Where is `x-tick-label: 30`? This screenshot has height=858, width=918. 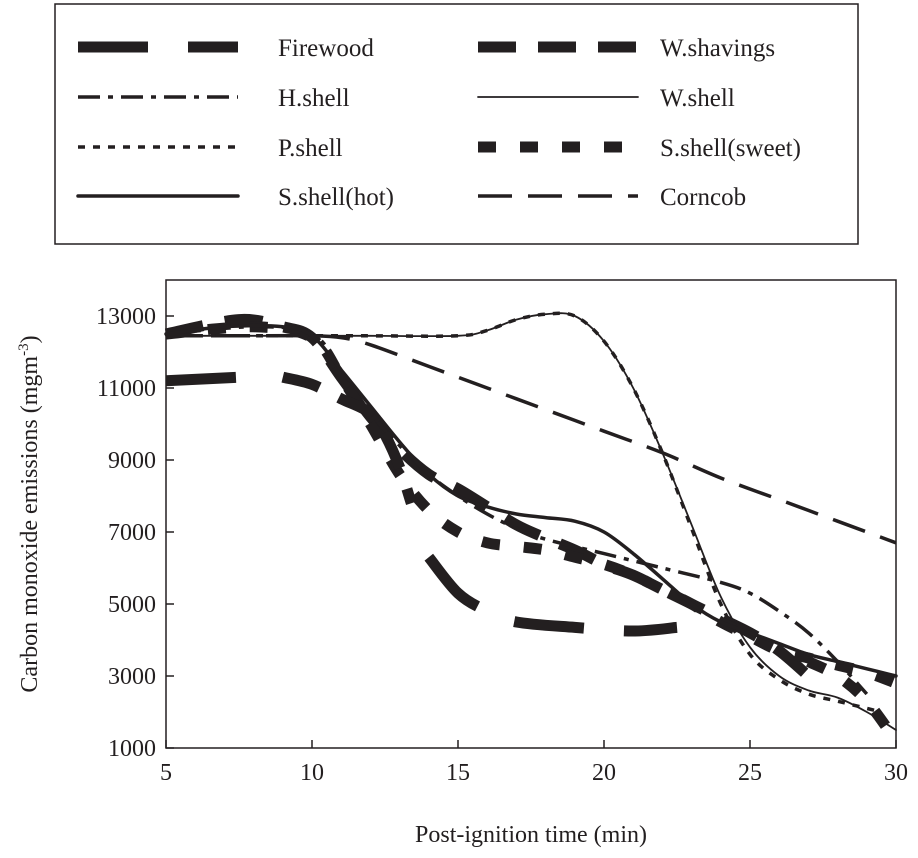
x-tick-label: 30 is located at coordinates (896, 773).